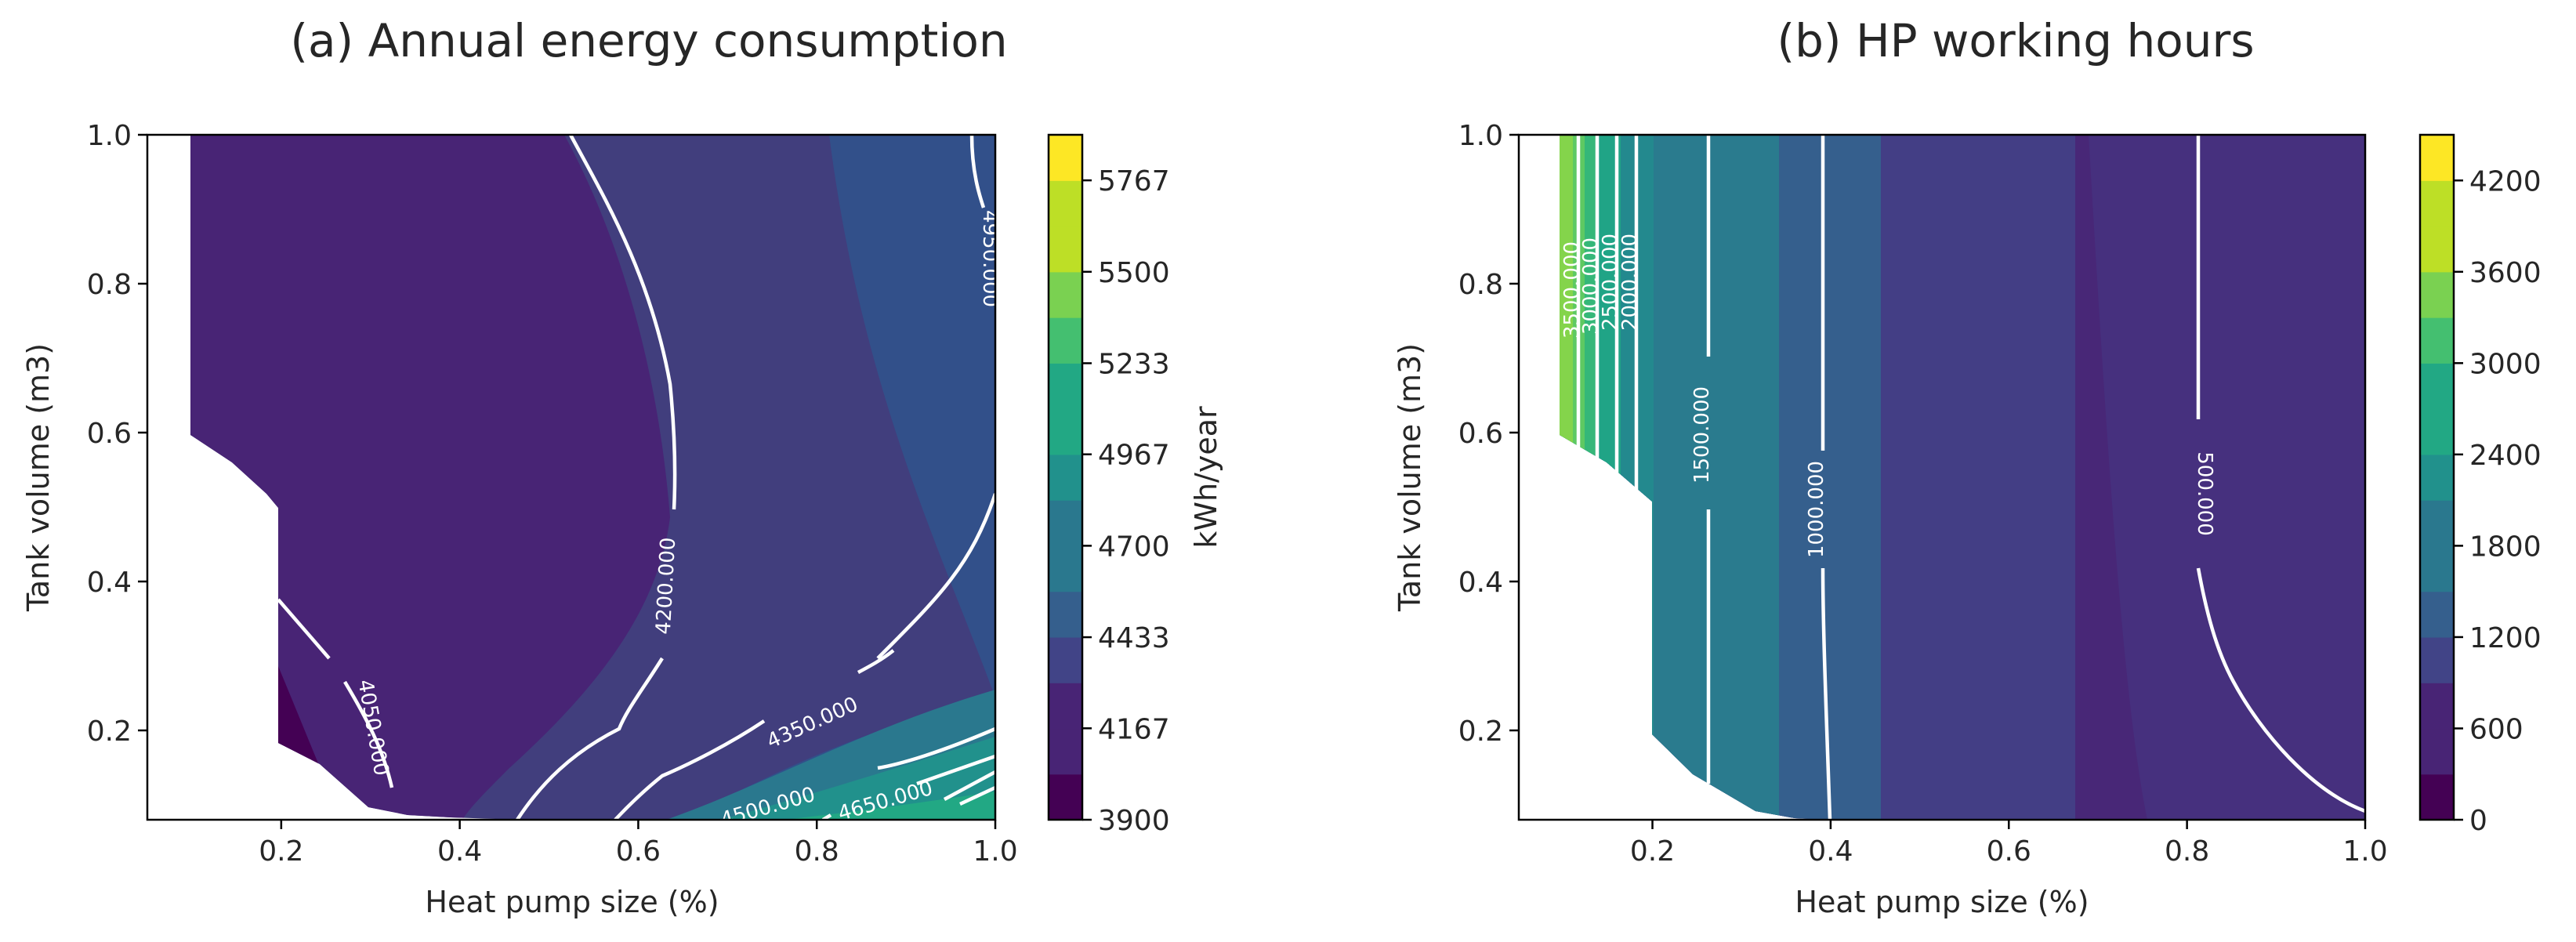 Image resolution: width=2576 pixels, height=942 pixels. What do you see at coordinates (1572, 290) in the screenshot?
I see `b-contour-label-3500: 3500.000` at bounding box center [1572, 290].